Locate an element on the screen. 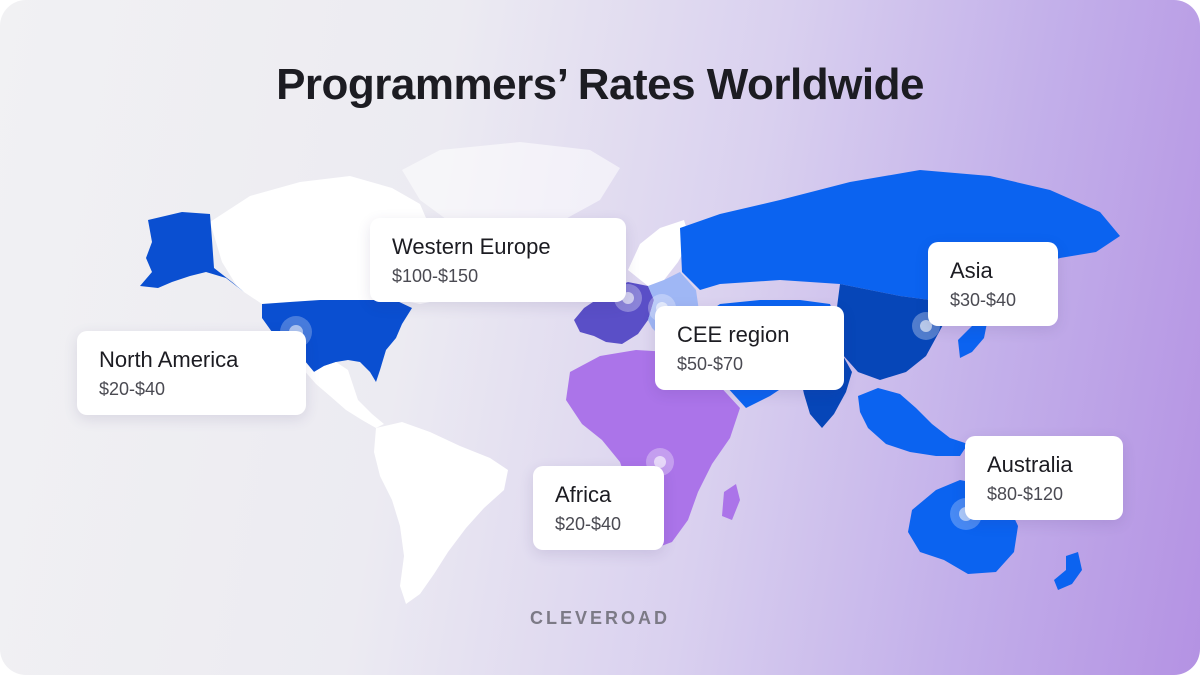  page-title: Programmers’ Rates Worldwide is located at coordinates (600, 84).